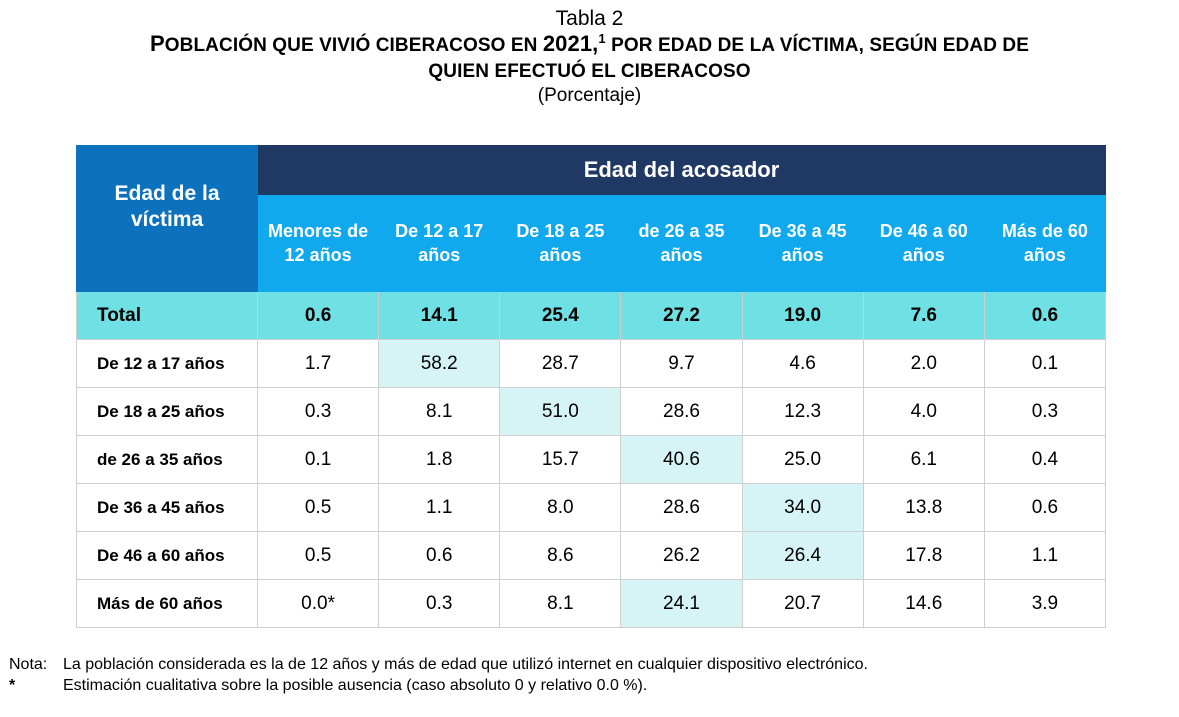  What do you see at coordinates (589, 95) in the screenshot?
I see `table-subtitle: (Porcentaje)` at bounding box center [589, 95].